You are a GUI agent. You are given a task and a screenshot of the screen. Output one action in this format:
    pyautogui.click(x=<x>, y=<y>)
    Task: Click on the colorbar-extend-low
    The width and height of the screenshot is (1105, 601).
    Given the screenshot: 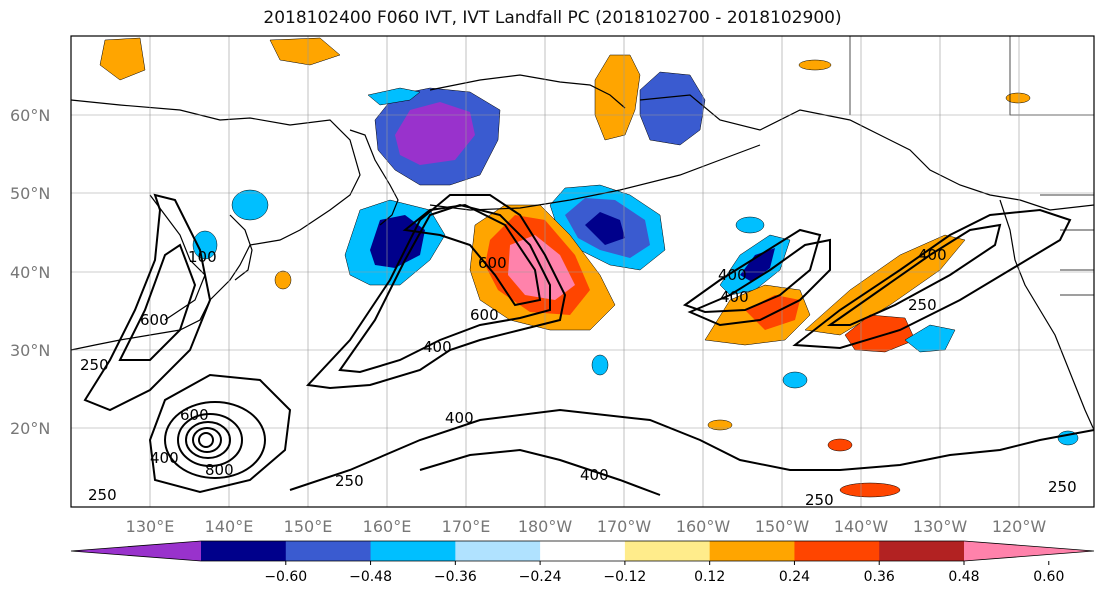 What is the action you would take?
    pyautogui.click(x=136, y=551)
    